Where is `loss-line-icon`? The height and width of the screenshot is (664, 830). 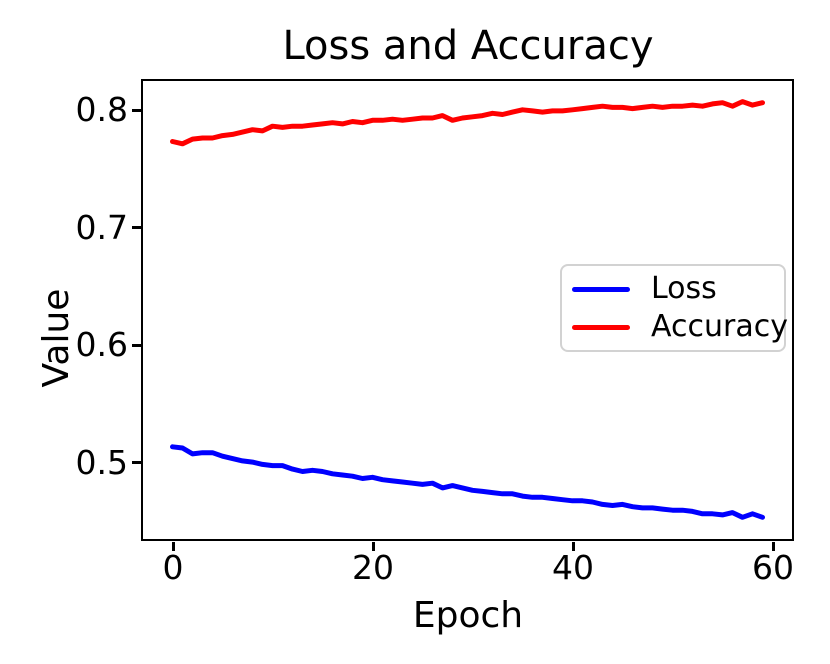 loss-line-icon is located at coordinates (601, 289).